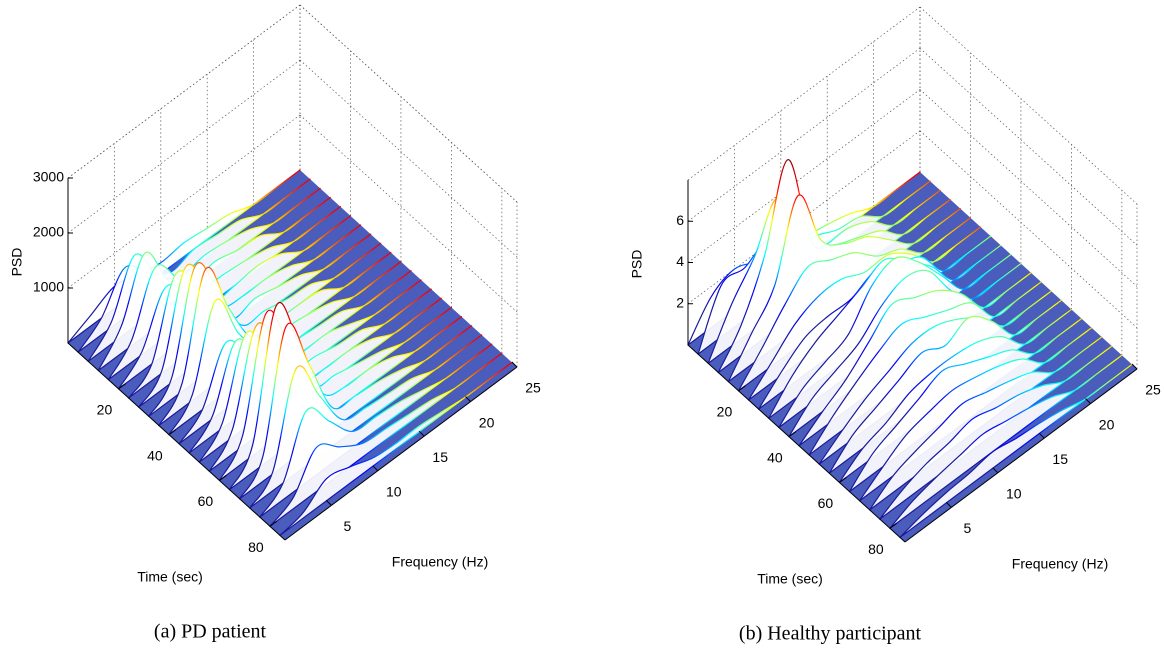 The height and width of the screenshot is (655, 1164). Describe the element at coordinates (48, 287) in the screenshot. I see `z-tick-label: 1000` at that location.